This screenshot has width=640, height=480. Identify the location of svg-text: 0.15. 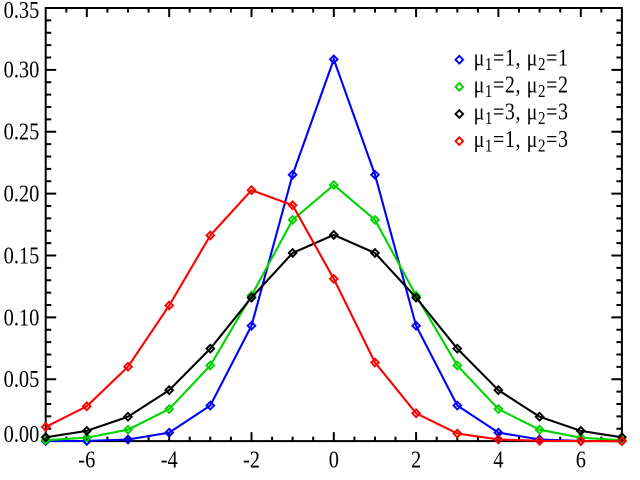
(22, 255).